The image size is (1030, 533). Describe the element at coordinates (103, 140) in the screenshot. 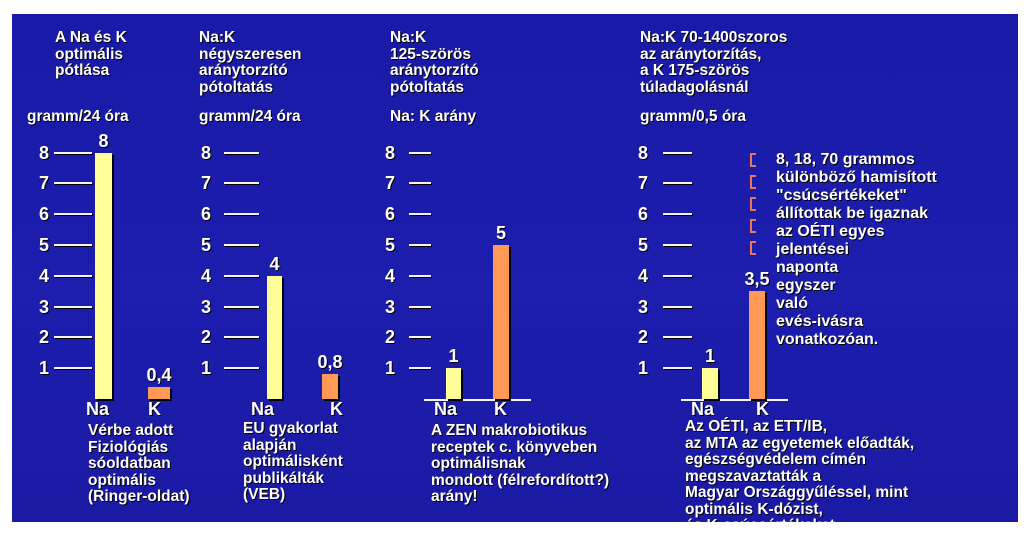

I see `data-label: 8` at that location.